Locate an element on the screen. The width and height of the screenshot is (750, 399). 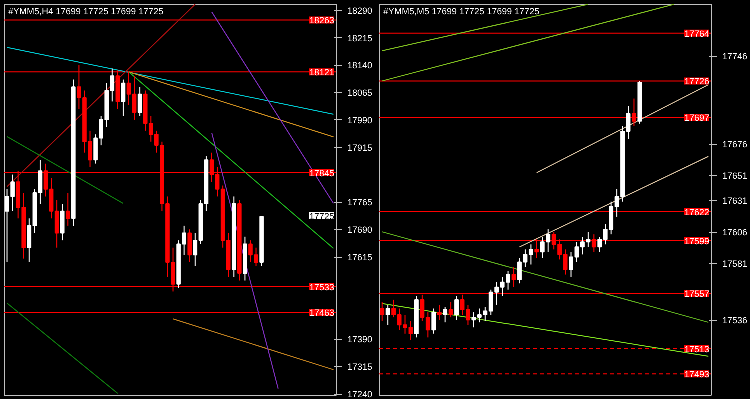
ref-line-label: 17463 is located at coordinates (322, 313).